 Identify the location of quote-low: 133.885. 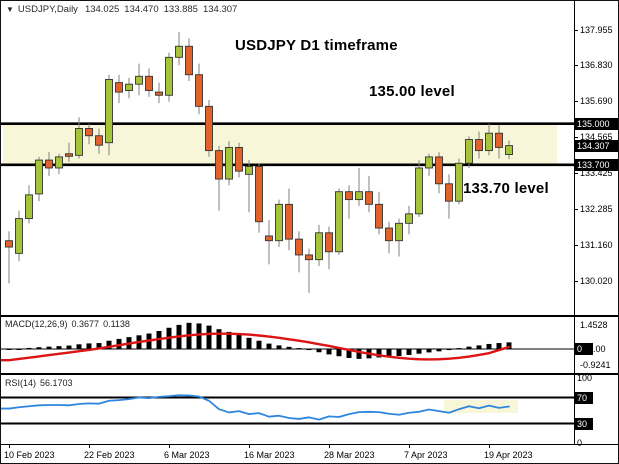
(180, 9).